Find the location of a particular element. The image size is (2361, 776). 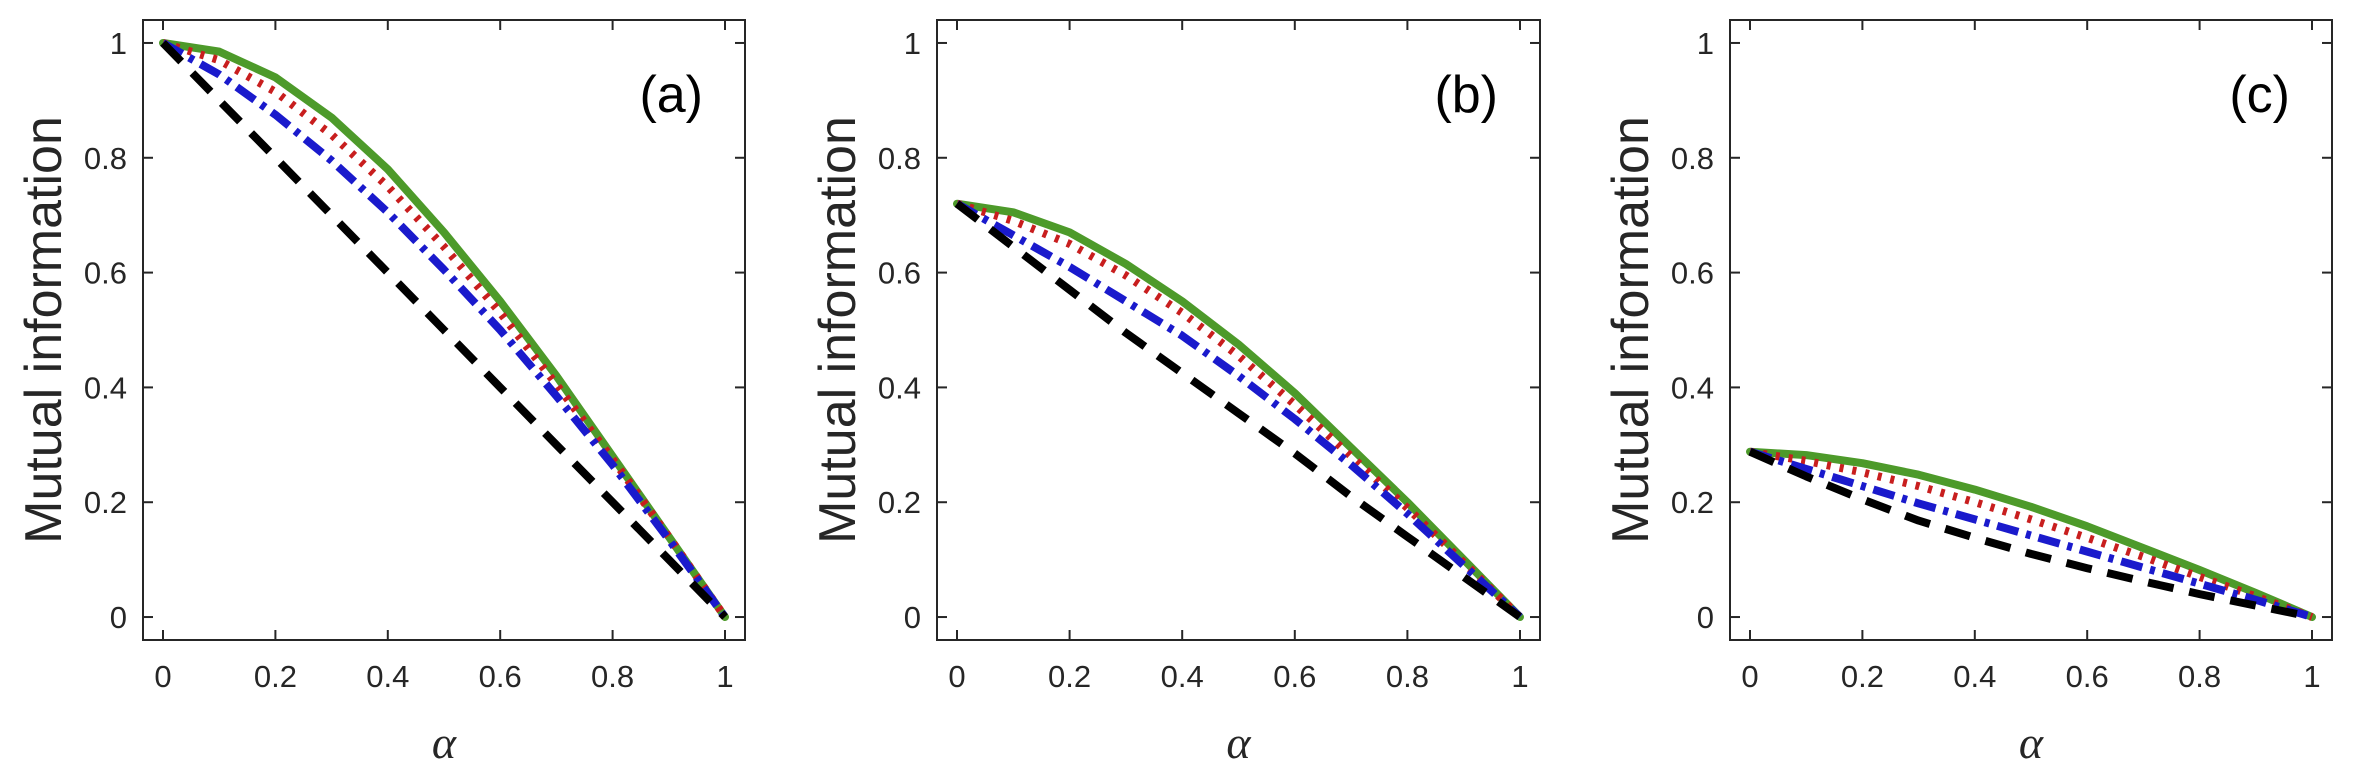

series-line-dotted is located at coordinates (2031, 534).